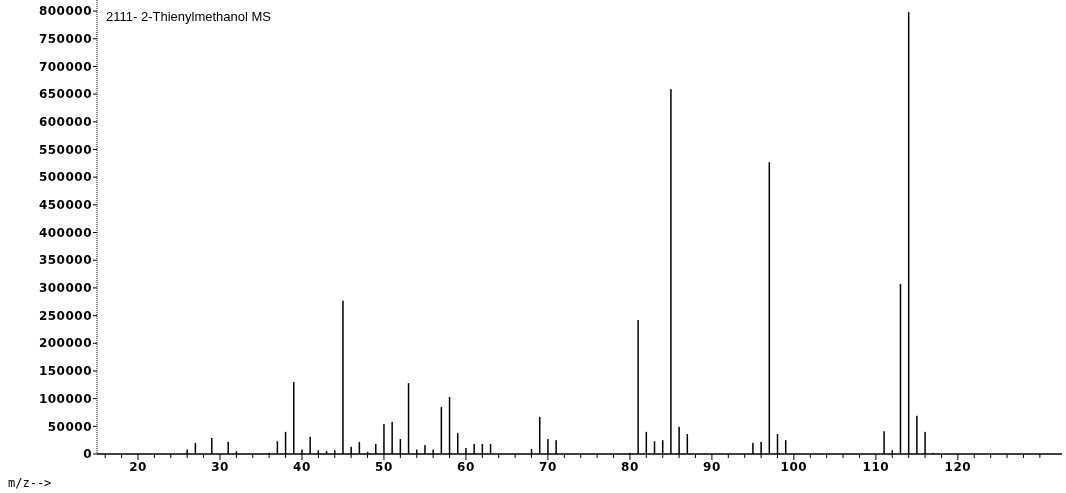 The width and height of the screenshot is (1066, 493). Describe the element at coordinates (220, 467) in the screenshot. I see `x-tick-label: 30` at that location.